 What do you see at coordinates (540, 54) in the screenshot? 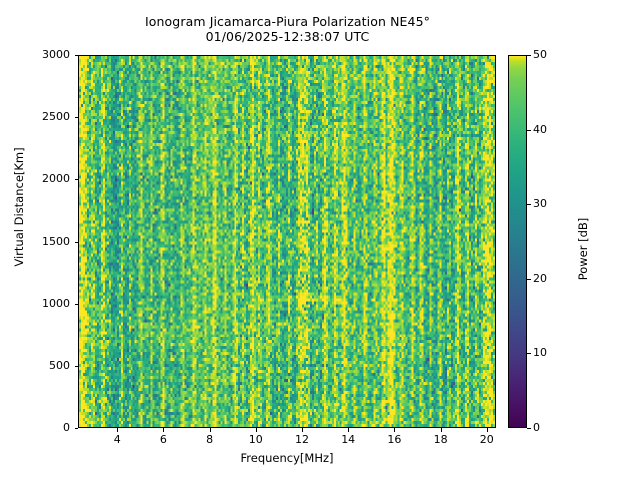
I see `colorbar-tick-label: 50` at bounding box center [540, 54].